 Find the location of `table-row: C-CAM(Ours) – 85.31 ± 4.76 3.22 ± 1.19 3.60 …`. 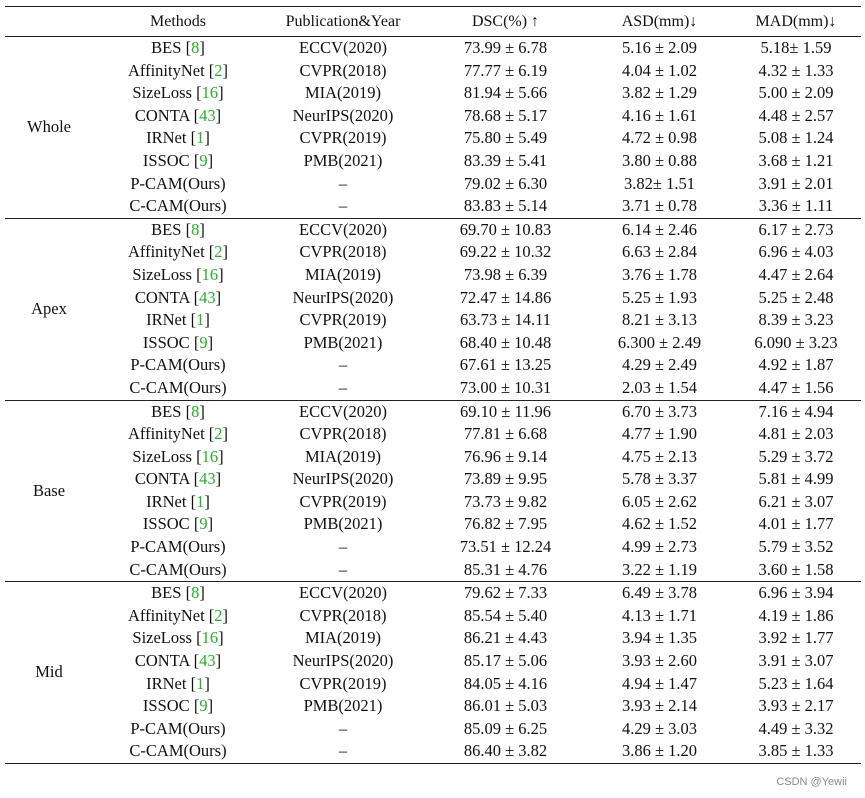

table-row: C-CAM(Ours) – 85.31 ± 4.76 3.22 ± 1.19 3.60 … is located at coordinates (433, 570).